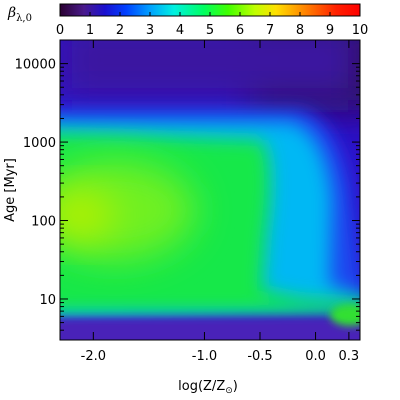  What do you see at coordinates (210, 70) in the screenshot?
I see `region-old` at bounding box center [210, 70].